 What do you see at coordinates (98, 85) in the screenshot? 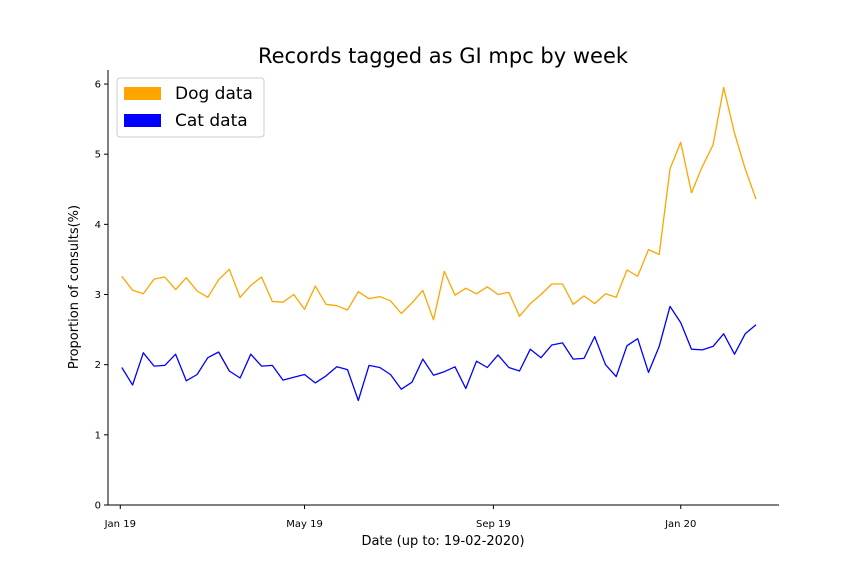
I see `y-tick-label: 6` at bounding box center [98, 85].